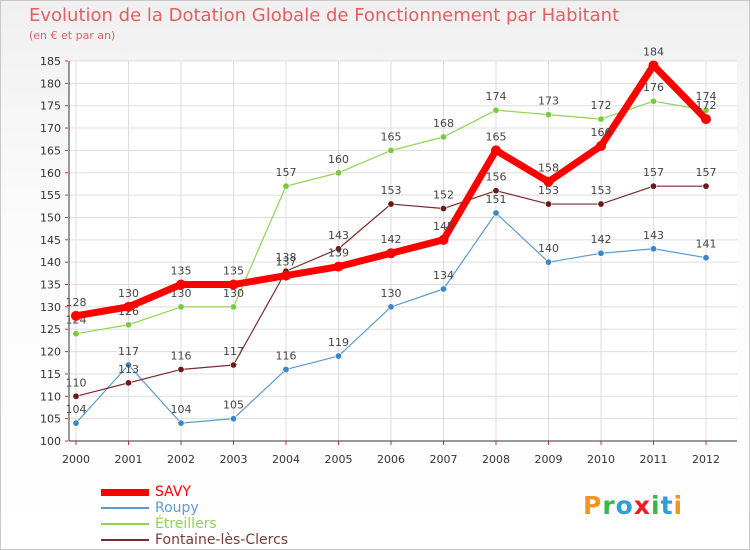 The image size is (750, 550). I want to click on y-tick-label: 135, so click(50, 285).